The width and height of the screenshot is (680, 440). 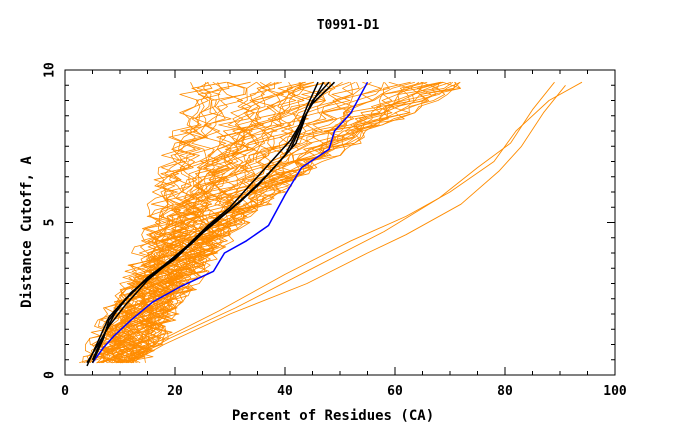 I want to click on x-tick-label: 60, so click(x=395, y=391).